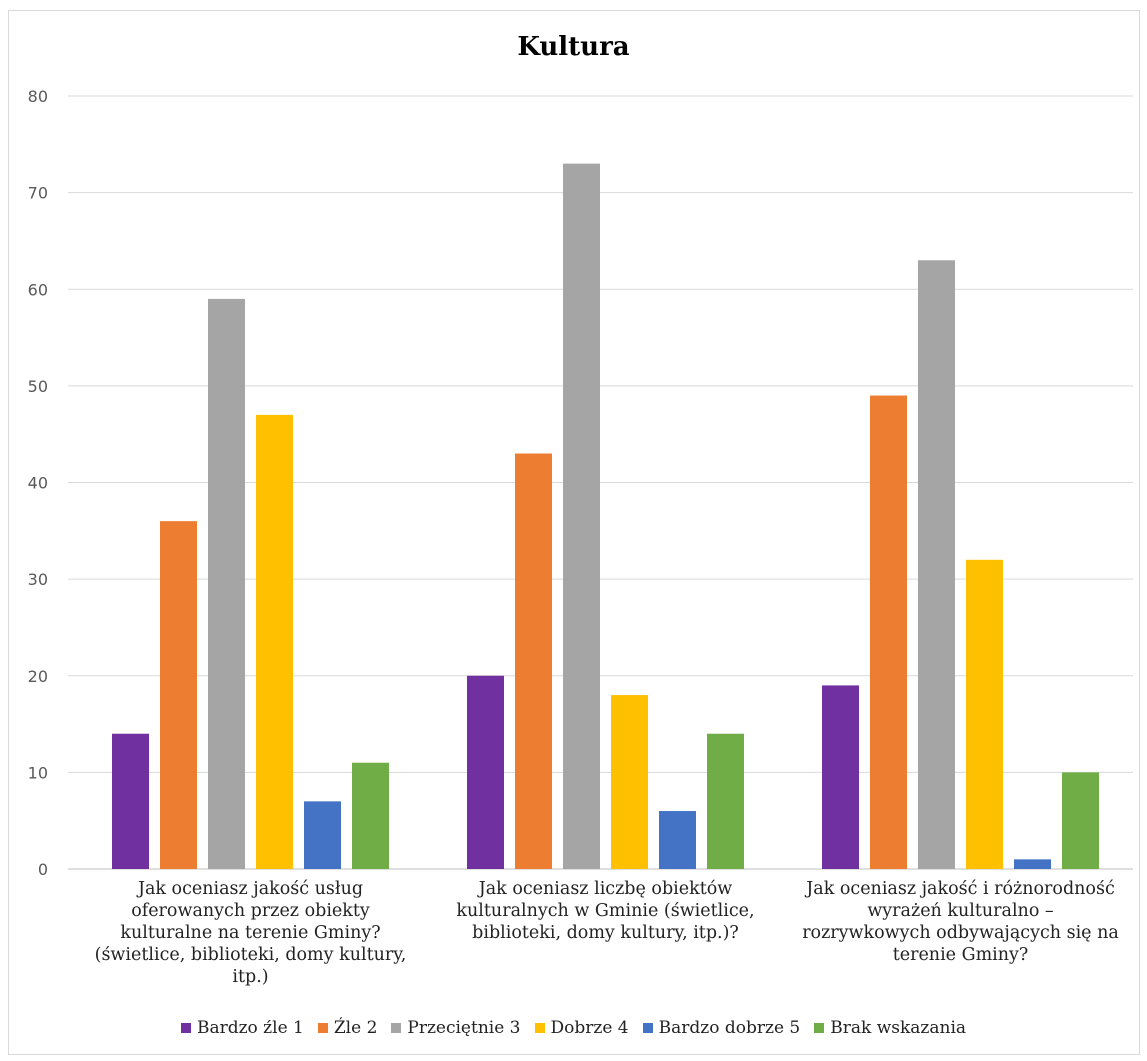 The height and width of the screenshot is (1061, 1147). Describe the element at coordinates (898, 1028) in the screenshot. I see `legend-label: Brak wskazania` at that location.